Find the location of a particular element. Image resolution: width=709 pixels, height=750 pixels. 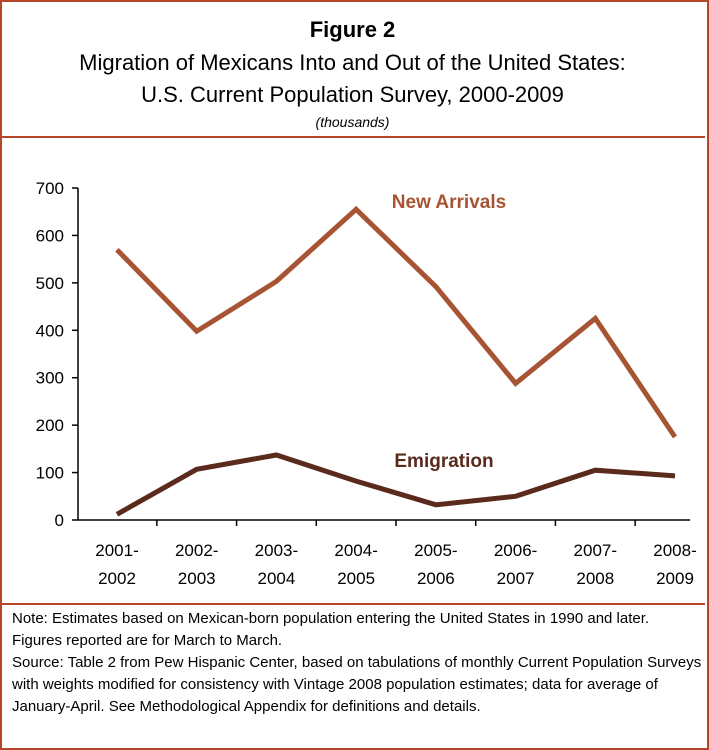

figure-label: Figure 2 is located at coordinates (352, 29).